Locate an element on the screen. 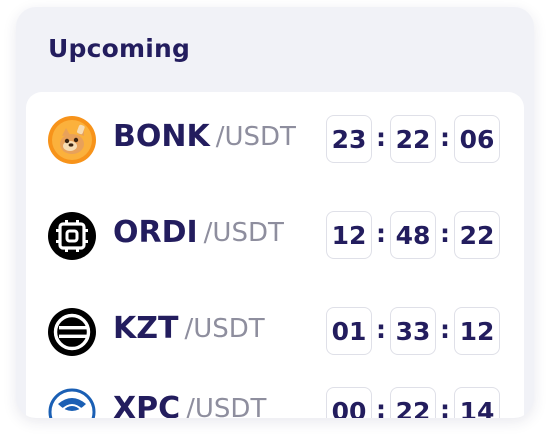 This screenshot has height=444, width=550. countdown-hours: 12 is located at coordinates (349, 235).